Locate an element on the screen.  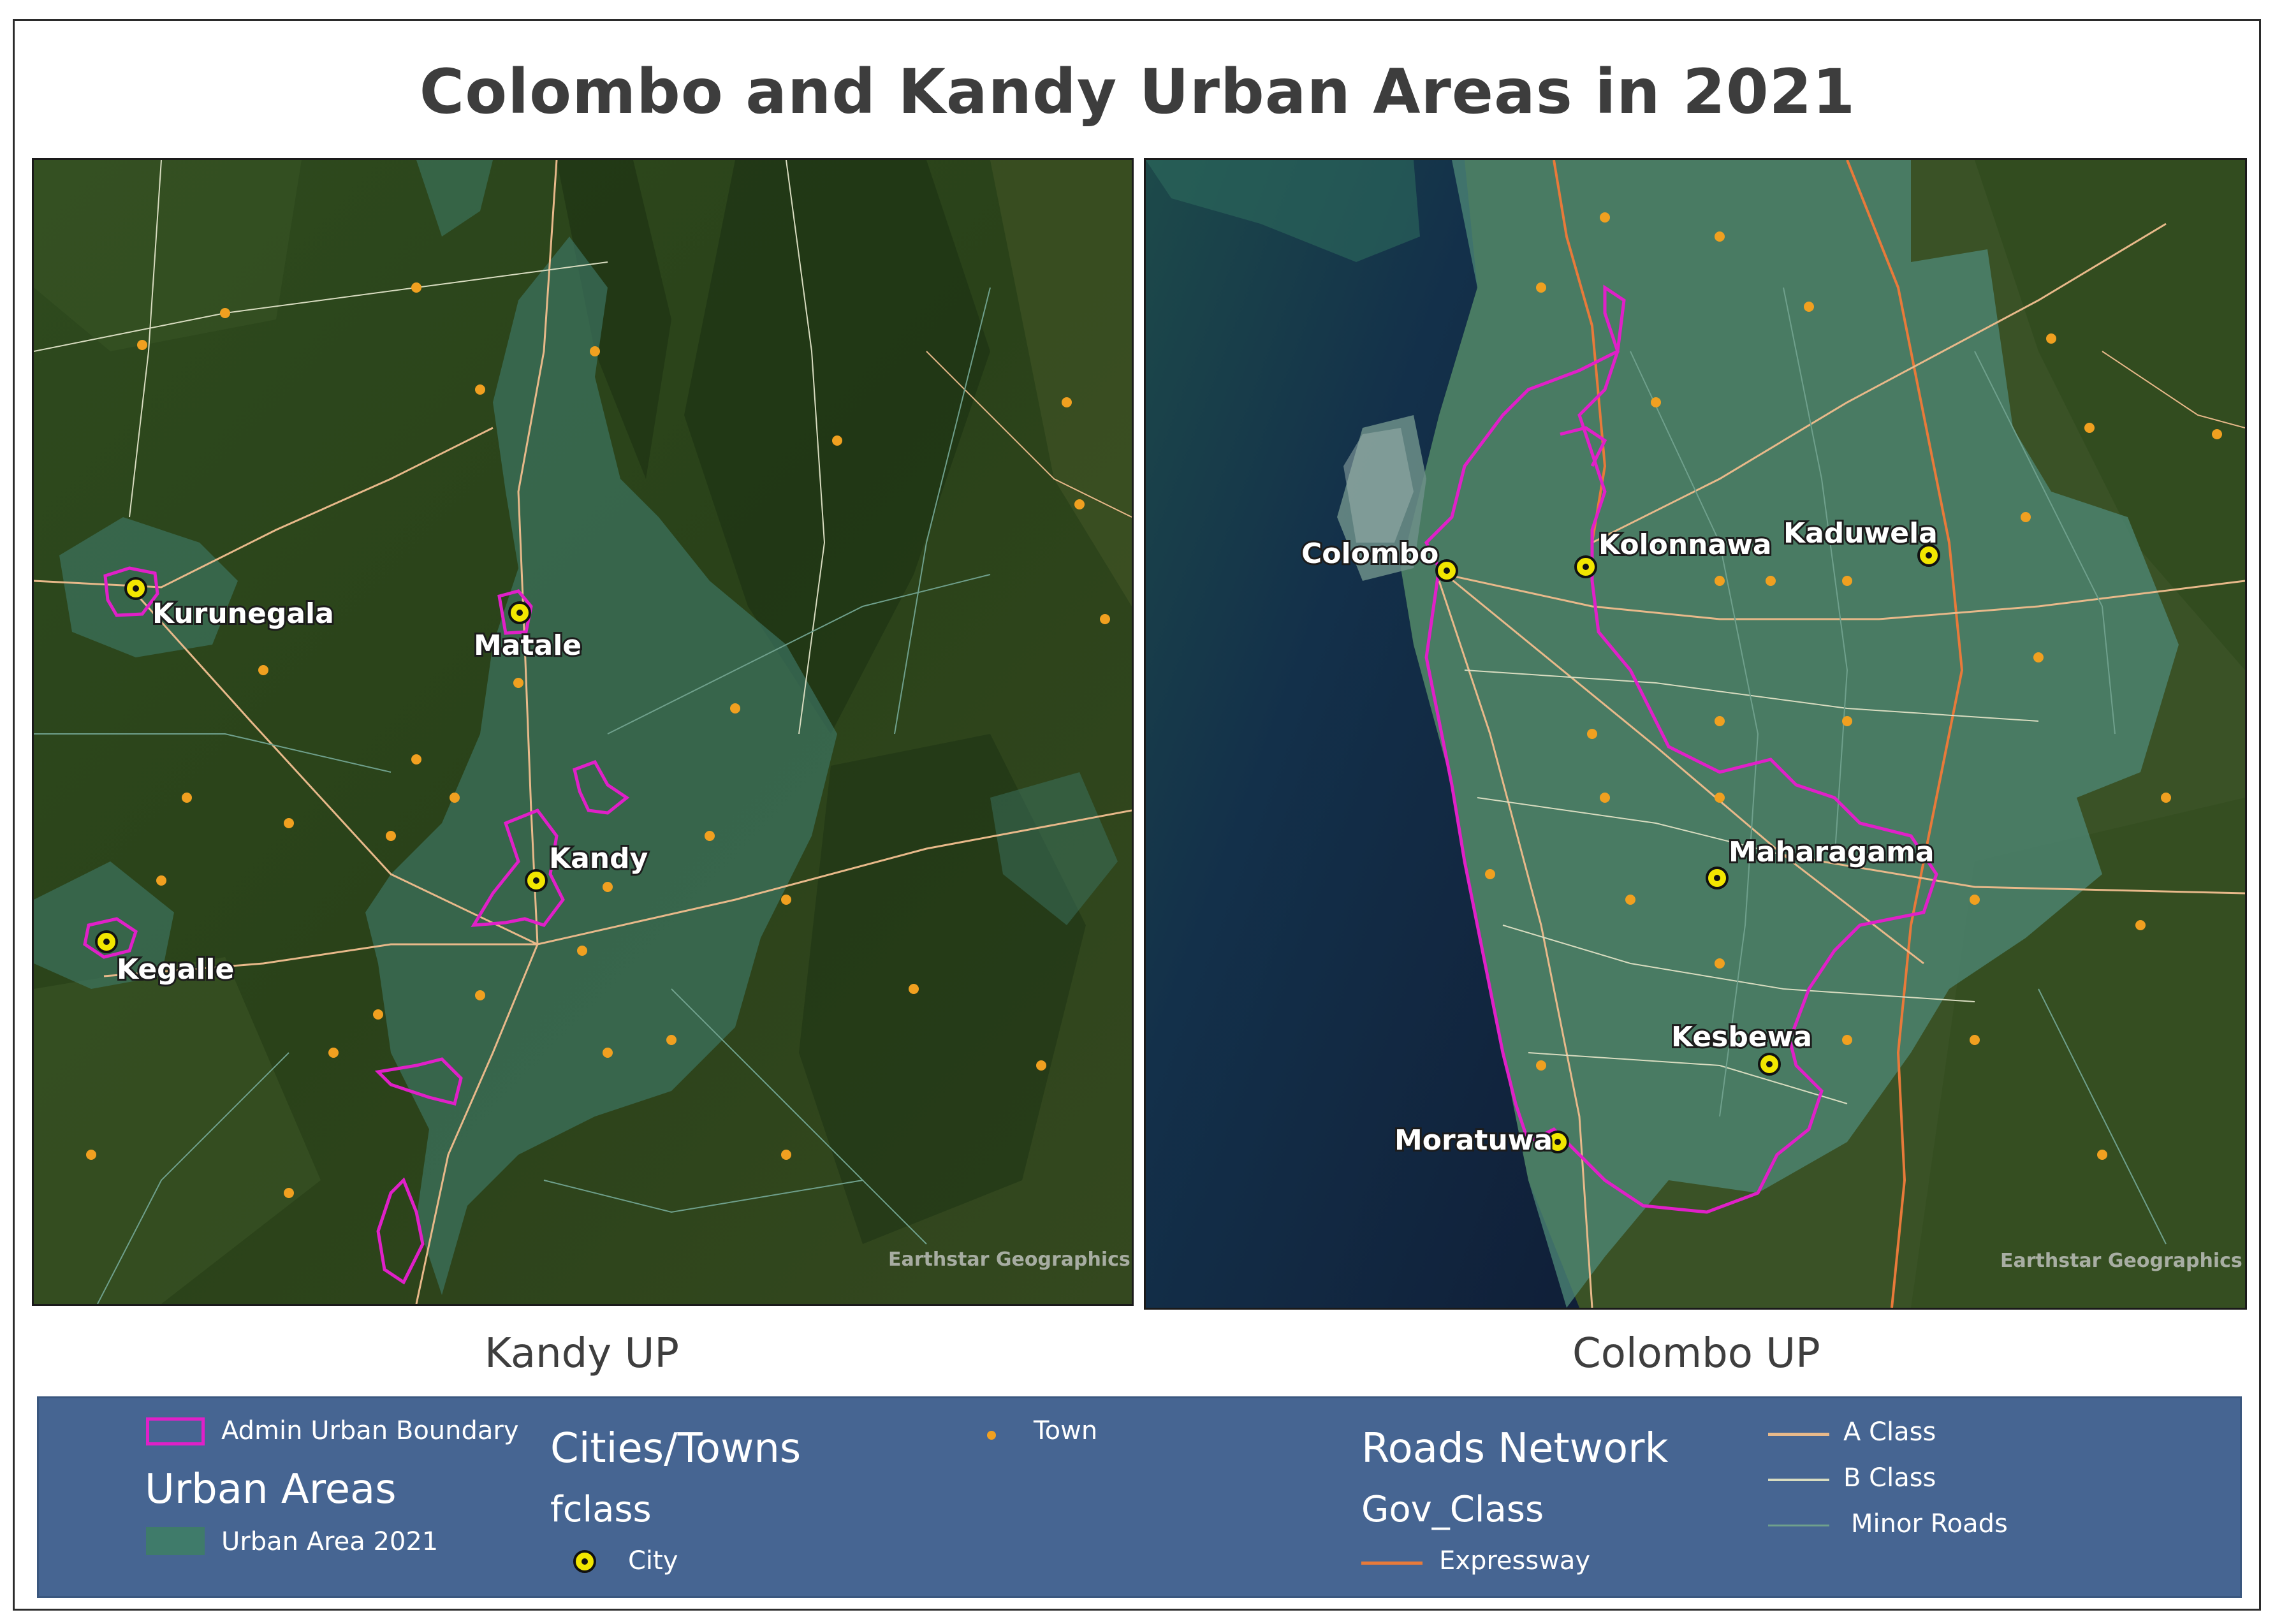
legend-a-class-swatch is located at coordinates (1798, 1434).